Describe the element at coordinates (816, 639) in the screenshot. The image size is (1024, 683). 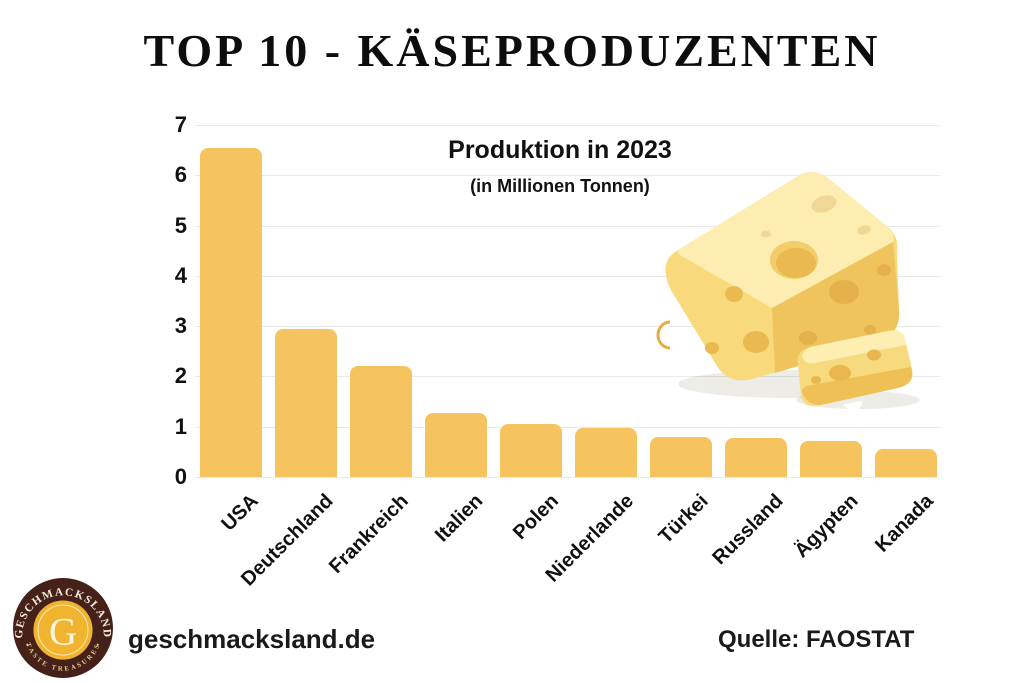
I see `source-text: Quelle: FAOSTAT` at that location.